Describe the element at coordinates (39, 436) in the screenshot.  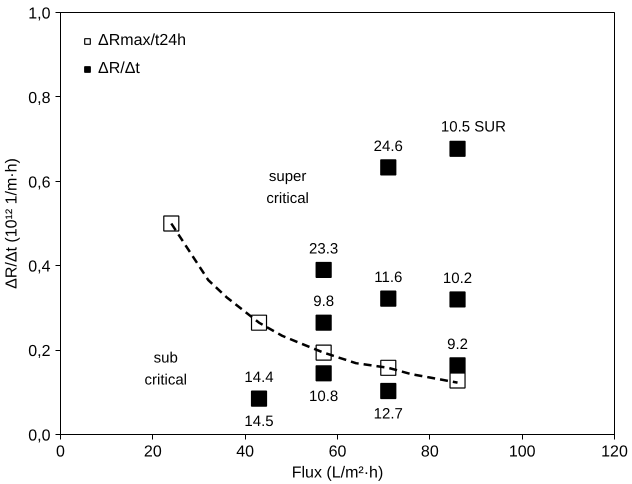
I see `y-tick-label: 0,0` at that location.